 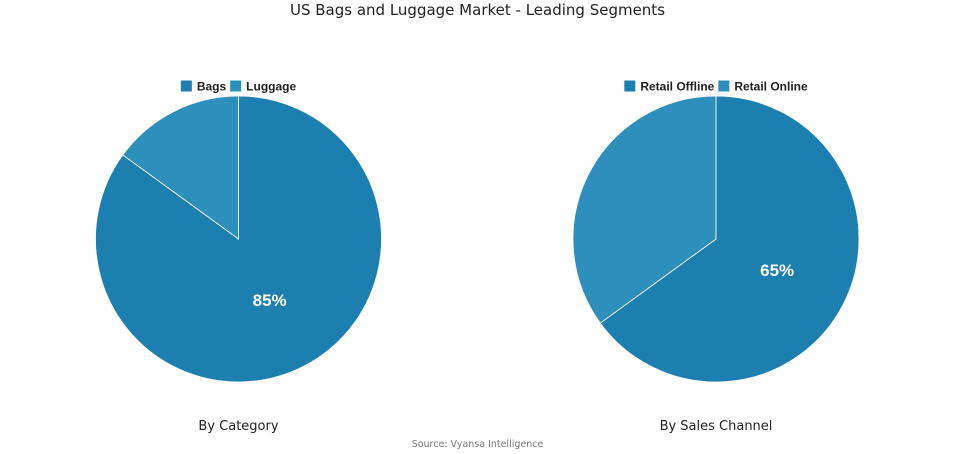 What do you see at coordinates (477, 444) in the screenshot?
I see `source-note: Source: Vyansa Intelligence` at bounding box center [477, 444].